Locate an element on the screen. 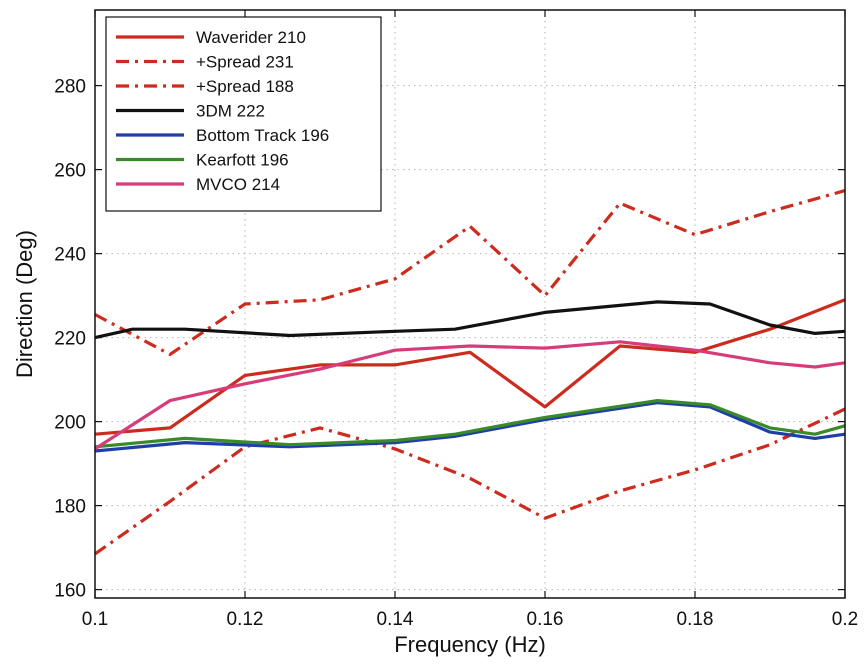  y-tick-label: 200 is located at coordinates (70, 423).